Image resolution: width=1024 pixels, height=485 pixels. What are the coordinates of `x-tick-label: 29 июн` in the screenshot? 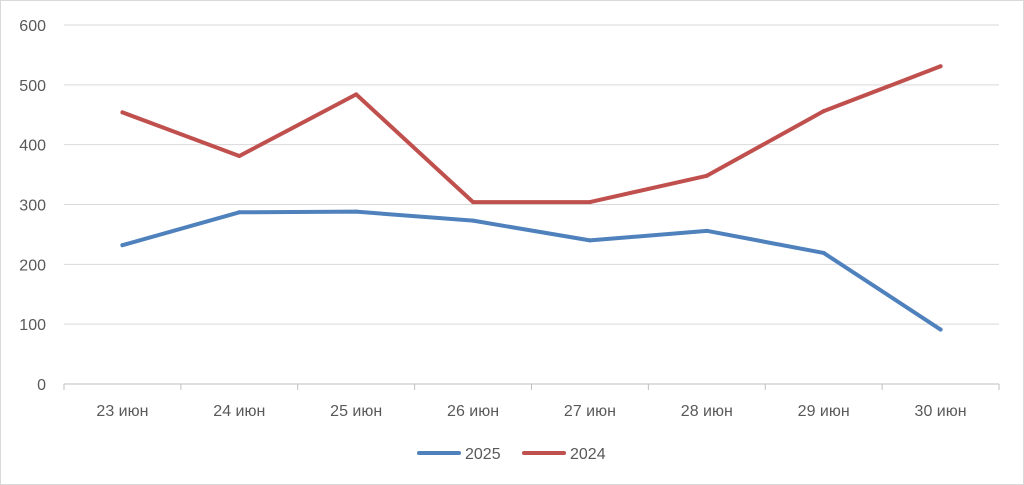 It's located at (824, 411).